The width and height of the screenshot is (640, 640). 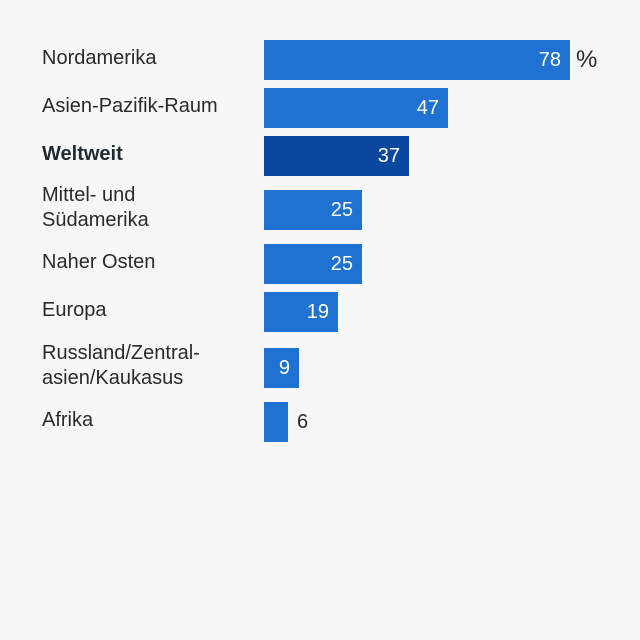 I want to click on unit-label: %, so click(x=587, y=59).